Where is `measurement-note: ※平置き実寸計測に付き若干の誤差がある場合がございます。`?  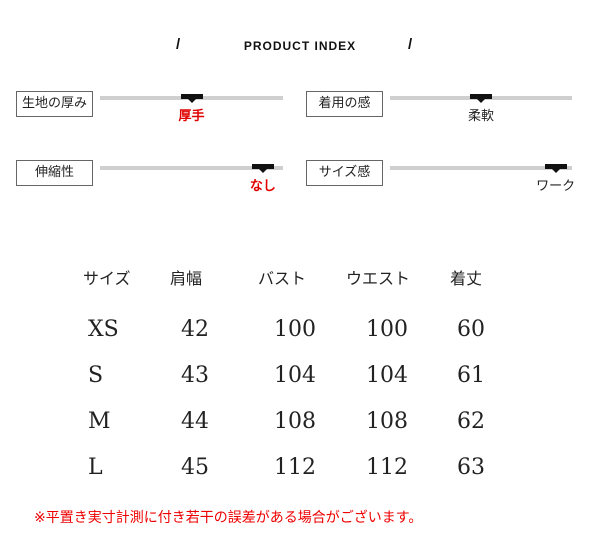
measurement-note: ※平置き実寸計測に付き若干の誤差がある場合がございます。 is located at coordinates (228, 518).